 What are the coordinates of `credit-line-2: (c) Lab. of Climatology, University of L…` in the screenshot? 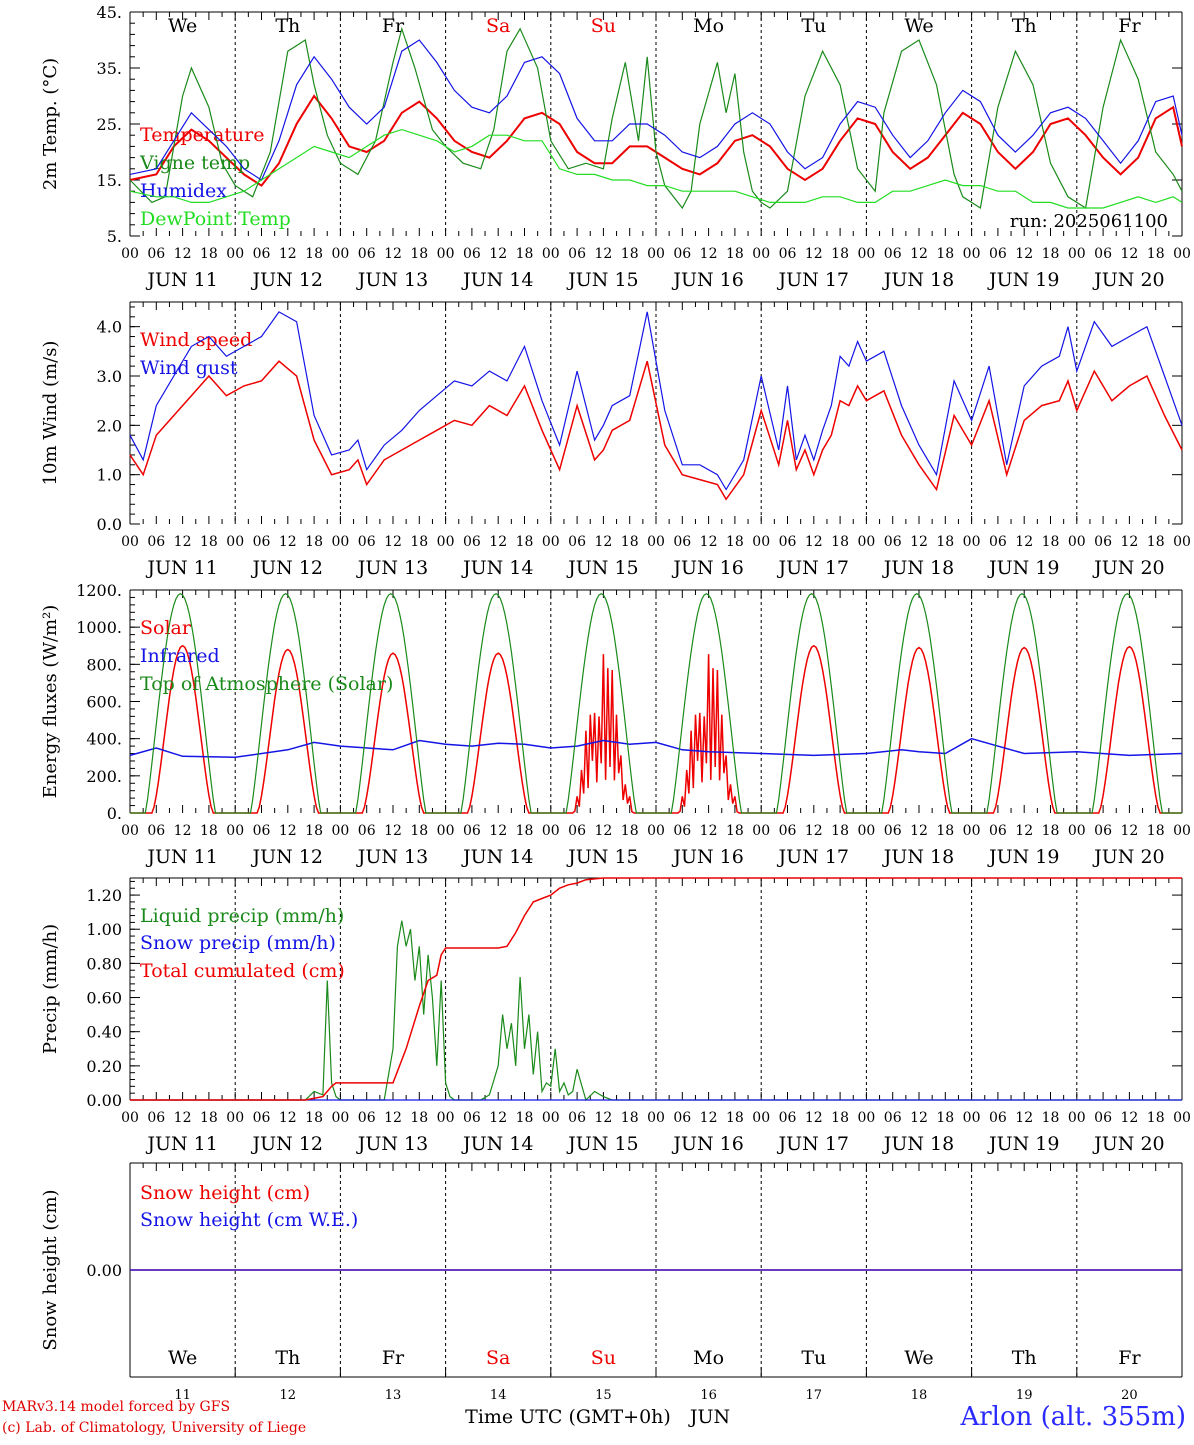 It's located at (154, 1428).